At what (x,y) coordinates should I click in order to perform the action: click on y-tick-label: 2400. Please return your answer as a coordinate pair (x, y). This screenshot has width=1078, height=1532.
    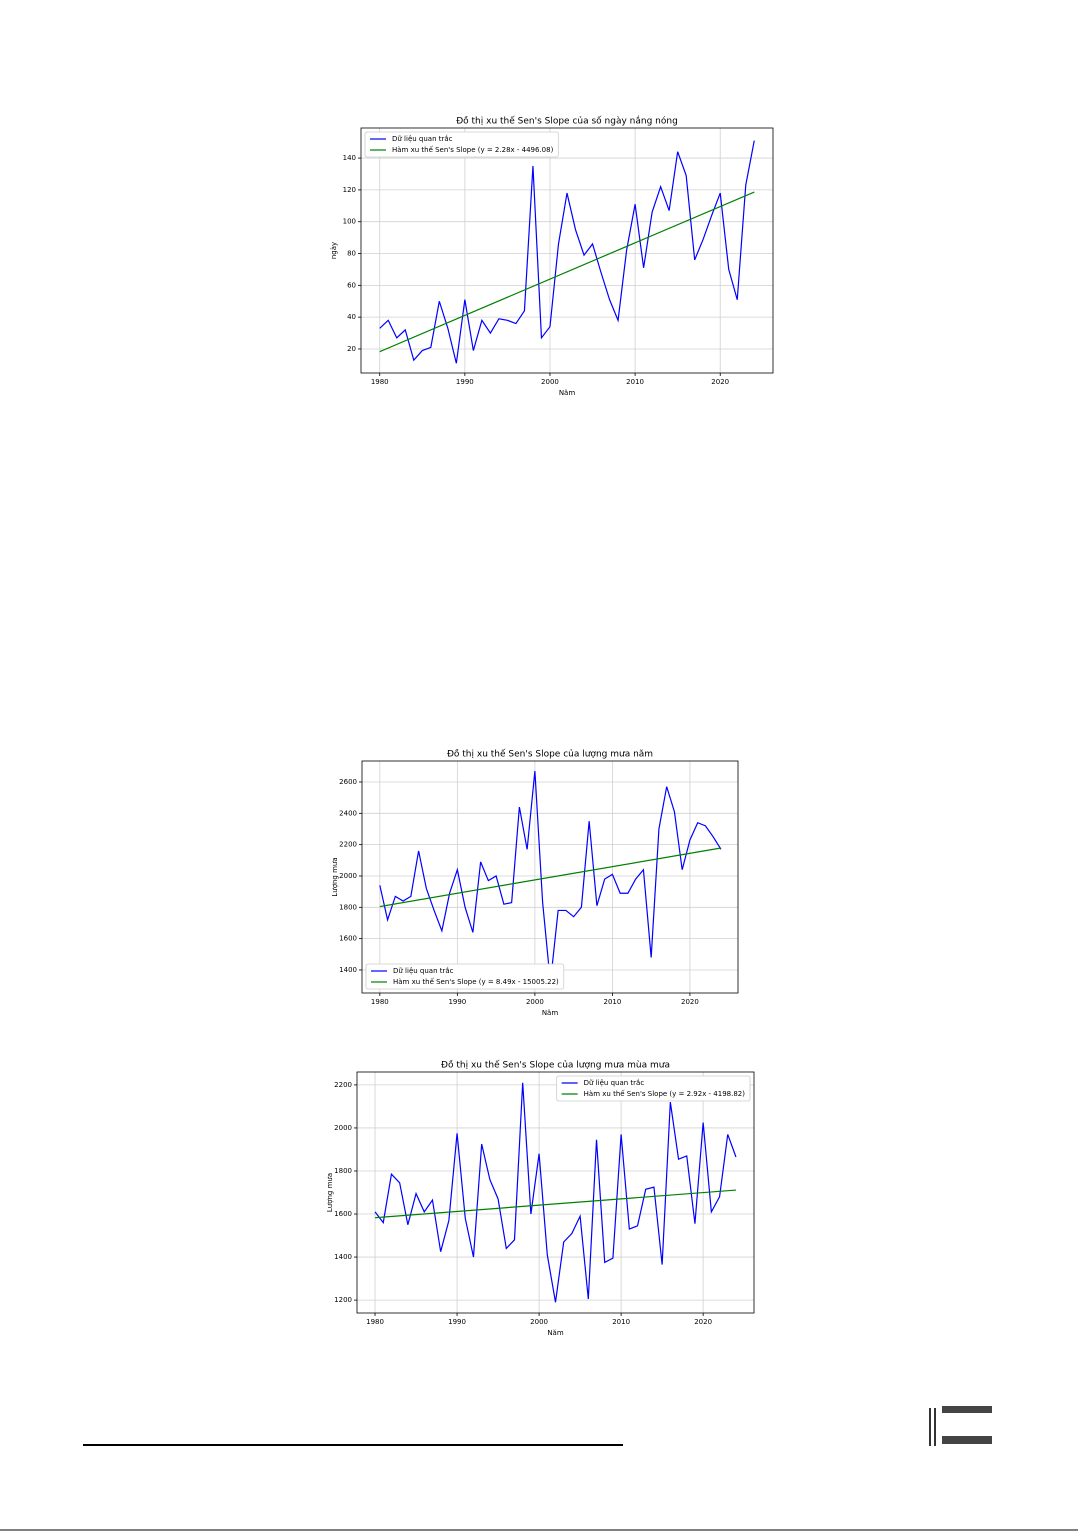
    Looking at the image, I should click on (348, 813).